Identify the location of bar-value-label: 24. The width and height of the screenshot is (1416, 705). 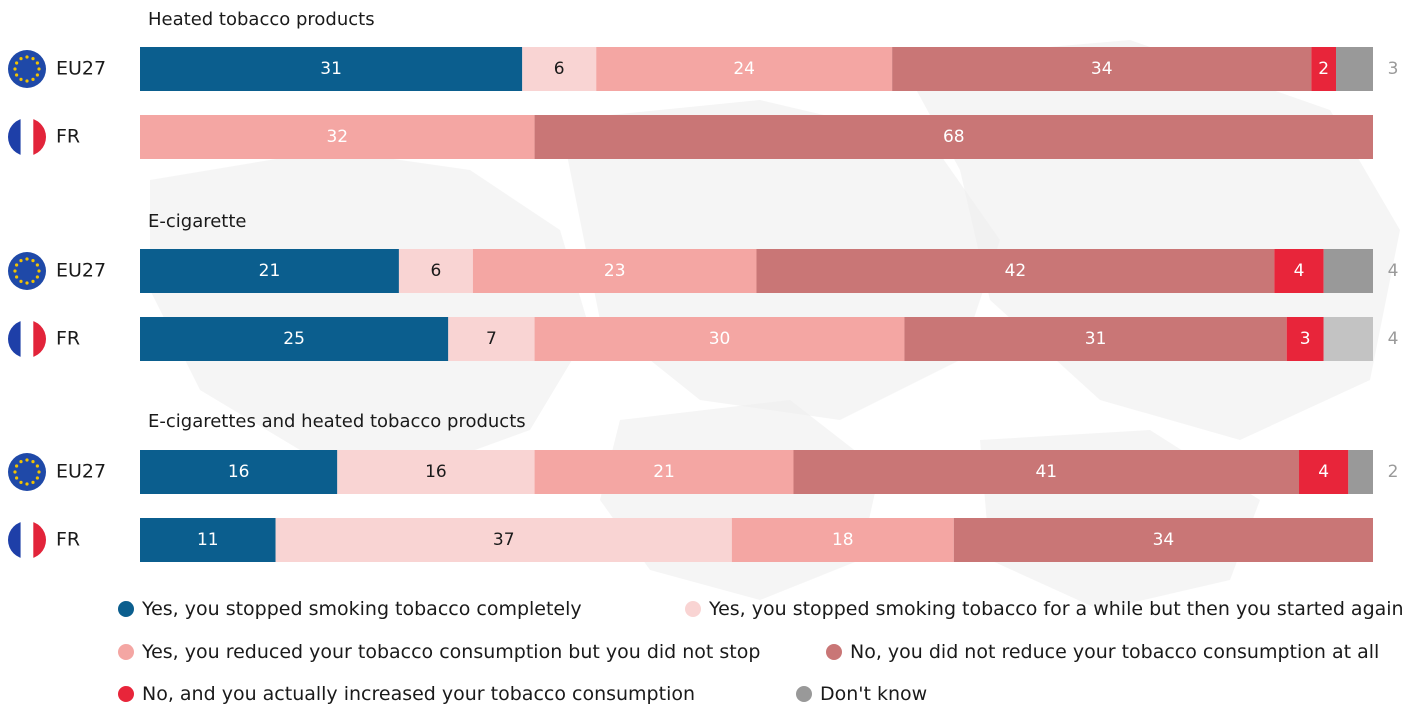
(744, 69).